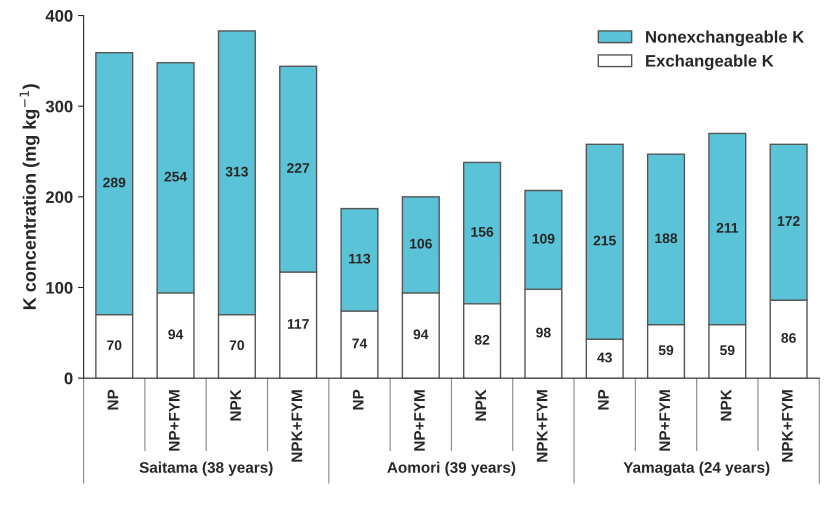  I want to click on data-label: 74, so click(360, 343).